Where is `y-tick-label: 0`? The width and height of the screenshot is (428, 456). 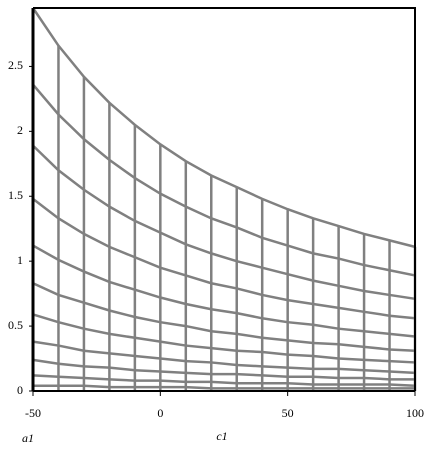 y-tick-label: 0 is located at coordinates (20, 390).